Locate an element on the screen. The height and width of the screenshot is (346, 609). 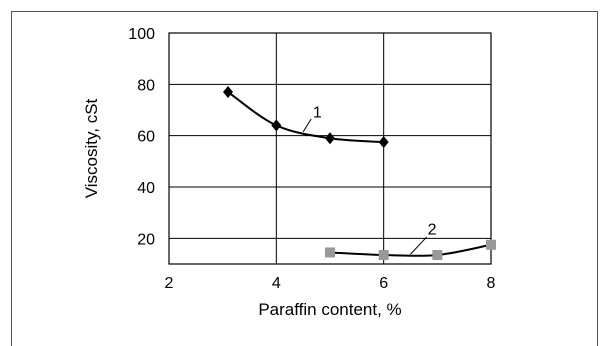
x-tick-label: 8 is located at coordinates (491, 283).